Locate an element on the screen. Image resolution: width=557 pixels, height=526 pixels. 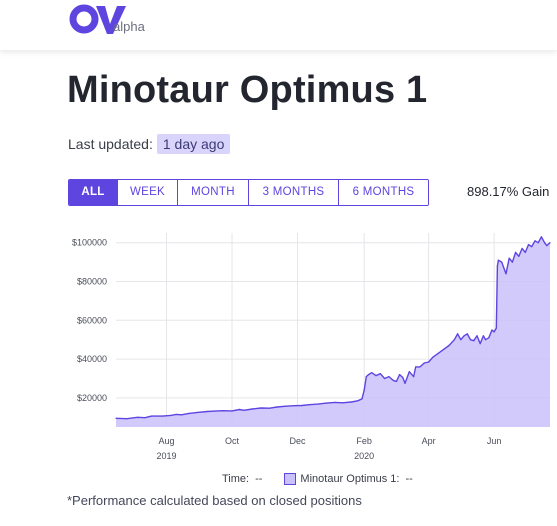
chart-legend: Time: -- Minotaur Optimus 1: -- is located at coordinates (317, 479).